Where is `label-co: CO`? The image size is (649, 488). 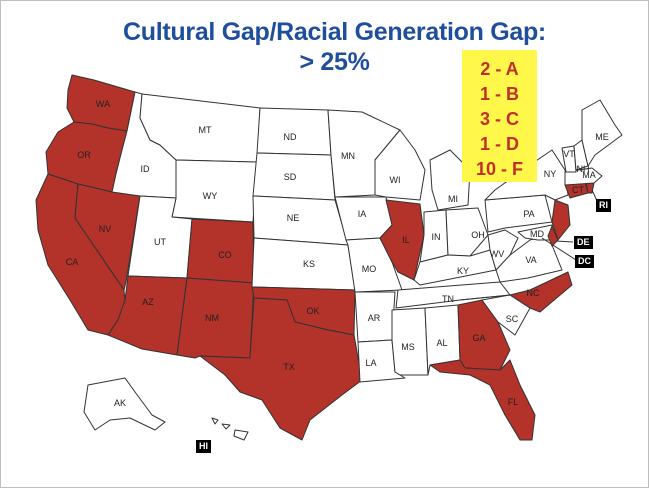 label-co: CO is located at coordinates (225, 255).